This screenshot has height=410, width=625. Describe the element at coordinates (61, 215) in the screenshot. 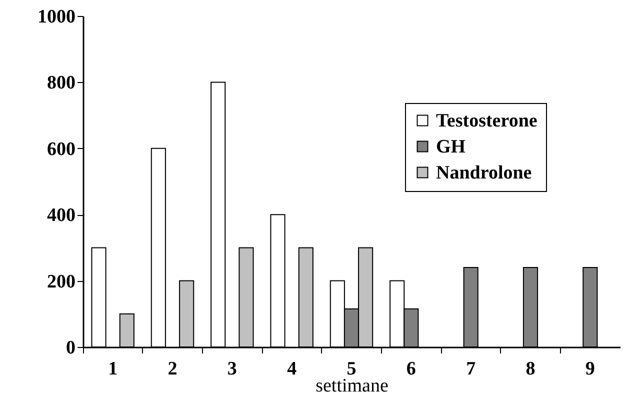

I see `y-tick-label: 400` at that location.